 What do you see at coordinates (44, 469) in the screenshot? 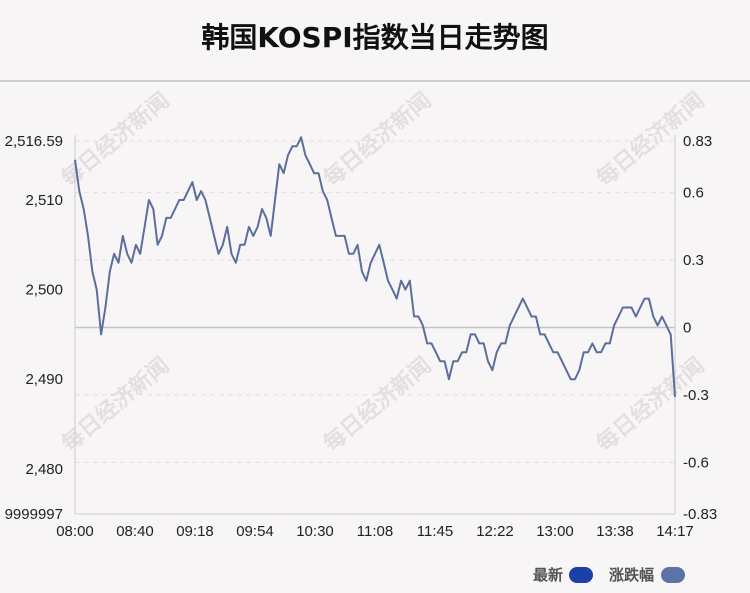
I see `y-left-tick-label: 2,480` at bounding box center [44, 469].